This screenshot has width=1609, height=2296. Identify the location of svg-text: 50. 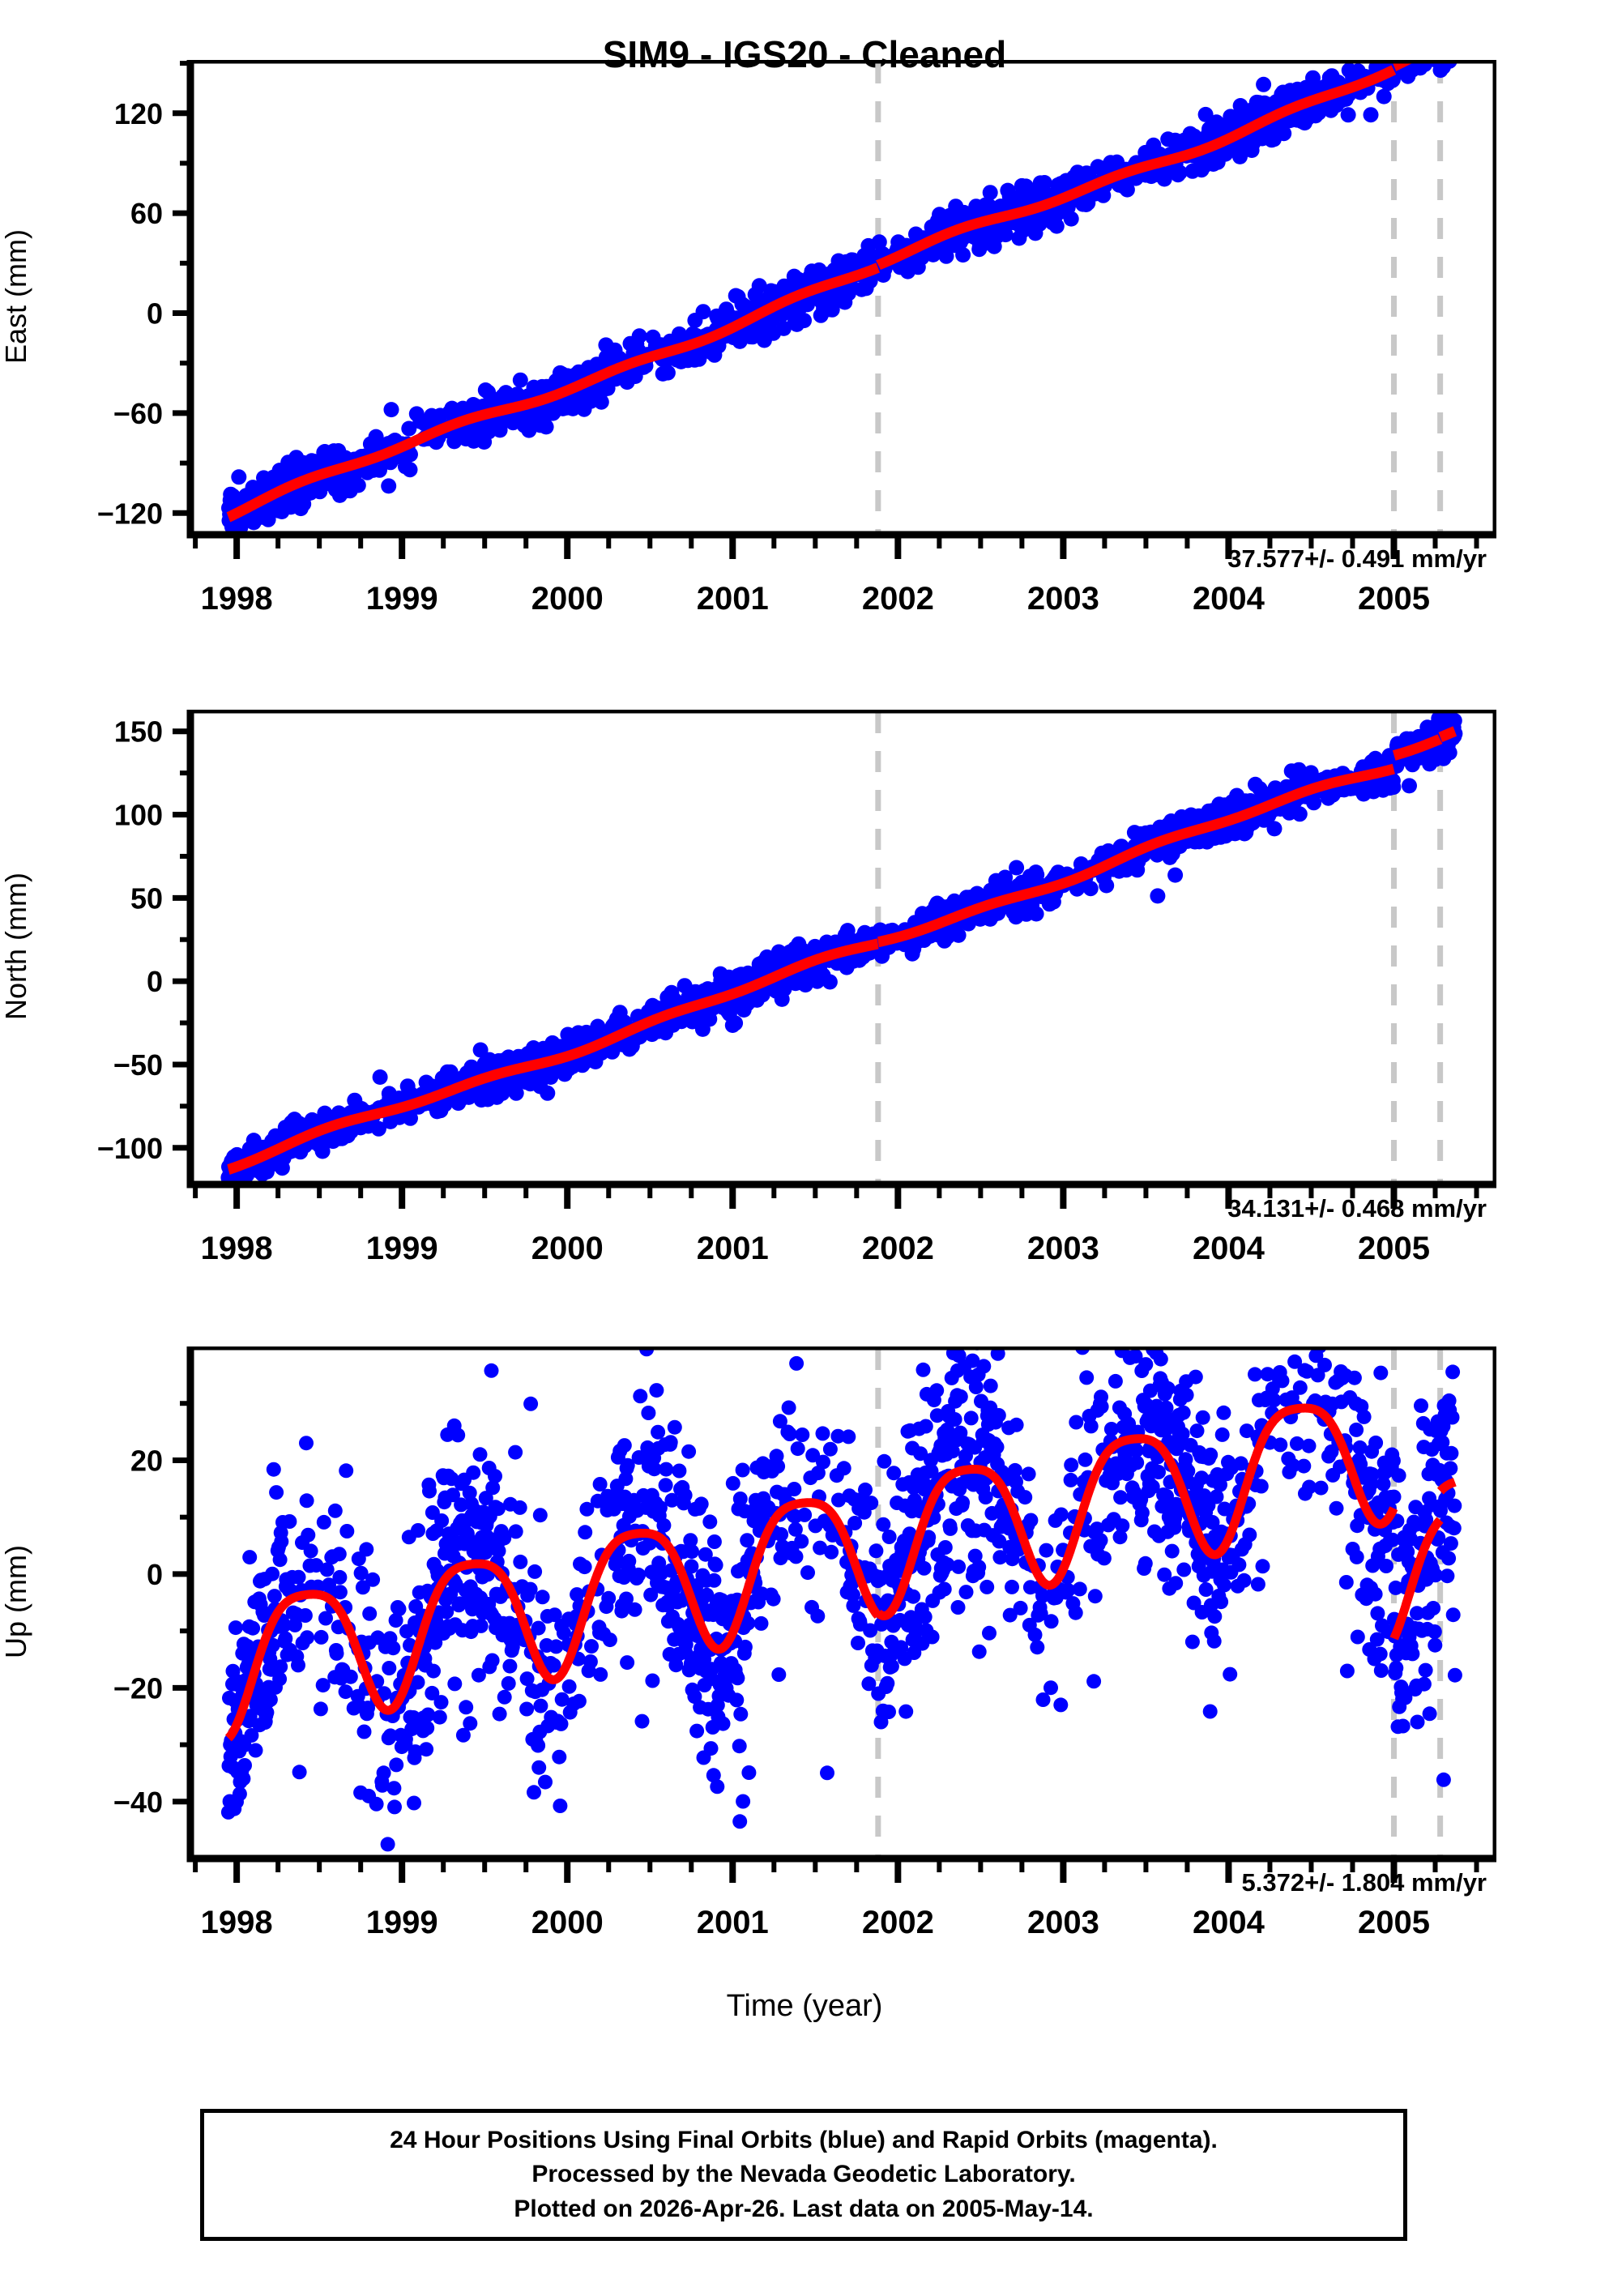
(146, 898).